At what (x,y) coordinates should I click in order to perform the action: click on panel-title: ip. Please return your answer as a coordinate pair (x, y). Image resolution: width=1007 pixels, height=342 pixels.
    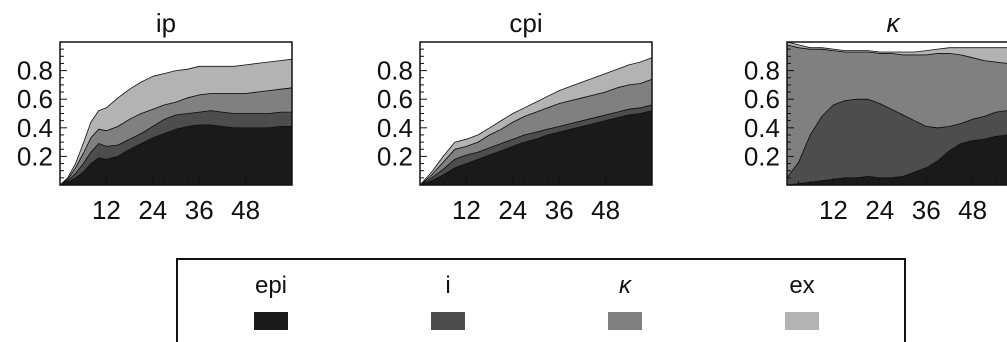
    Looking at the image, I should click on (166, 23).